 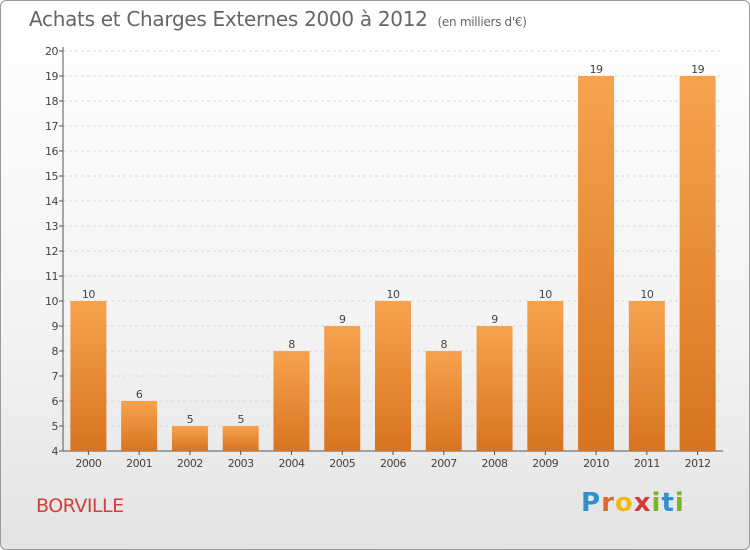 What do you see at coordinates (647, 463) in the screenshot?
I see `x-tick-label: 2011` at bounding box center [647, 463].